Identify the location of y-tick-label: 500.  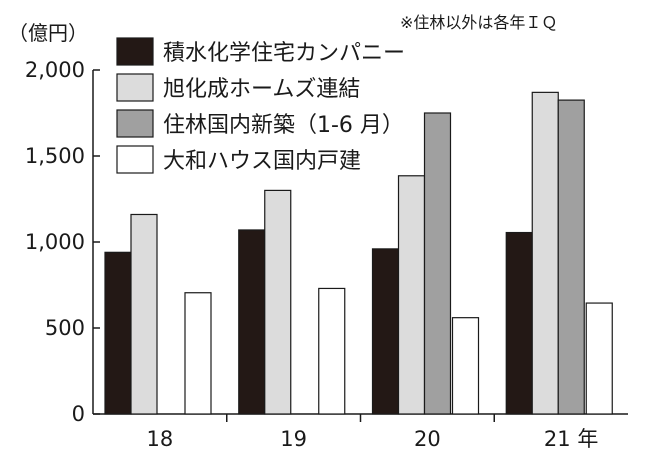
(65, 328).